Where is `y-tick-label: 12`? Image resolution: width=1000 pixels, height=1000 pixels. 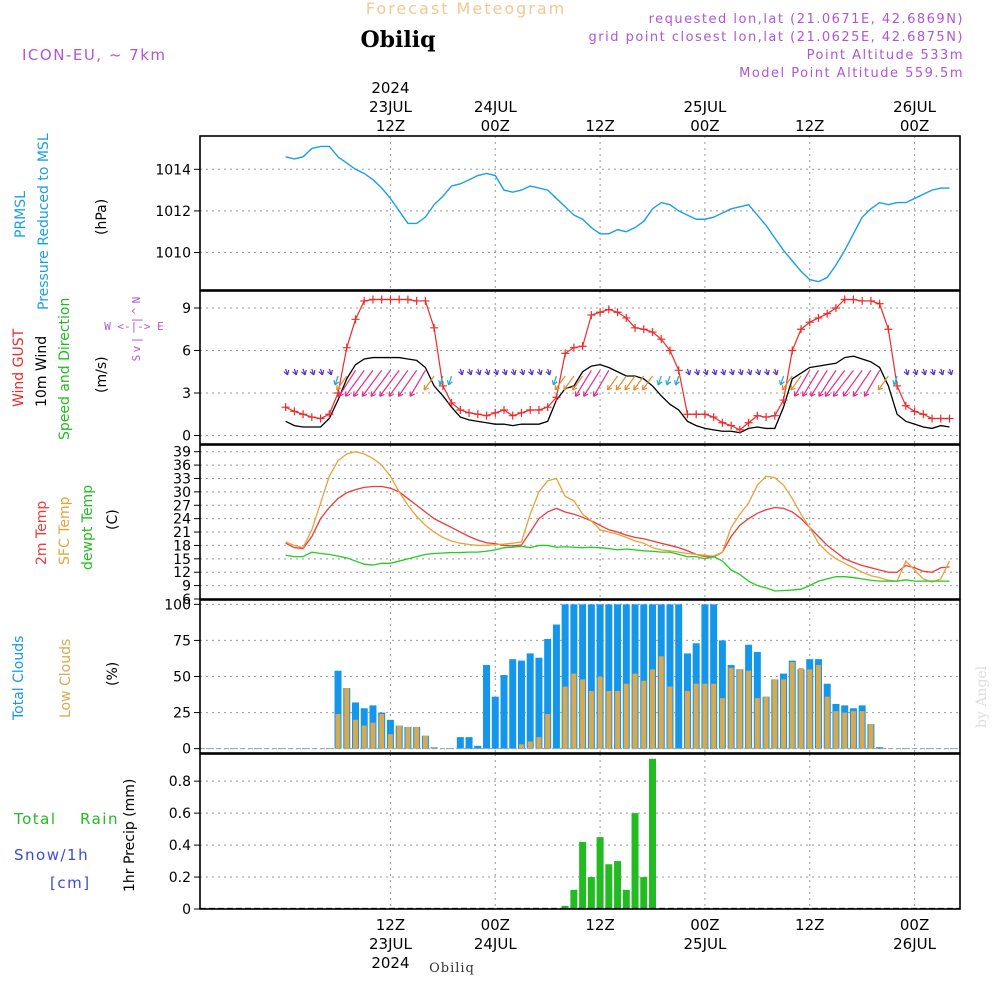
y-tick-label: 12 is located at coordinates (182, 573).